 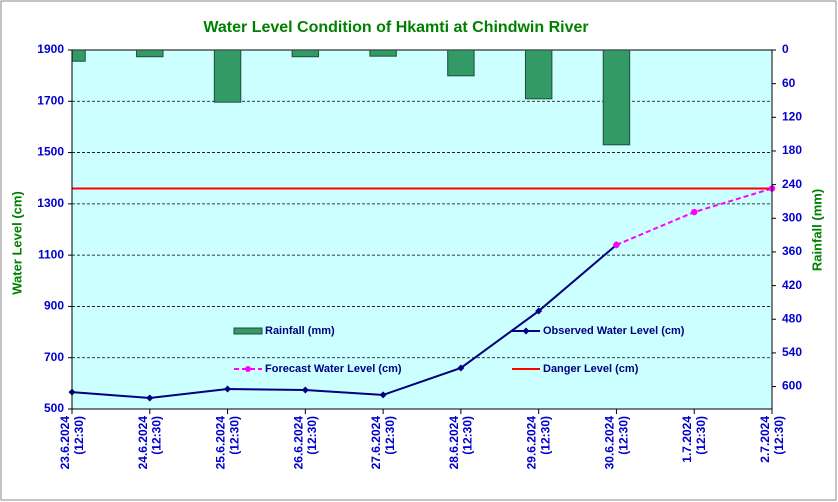 I want to click on x-tick-label: 25.6.2024(12:30), so click(x=228, y=443).